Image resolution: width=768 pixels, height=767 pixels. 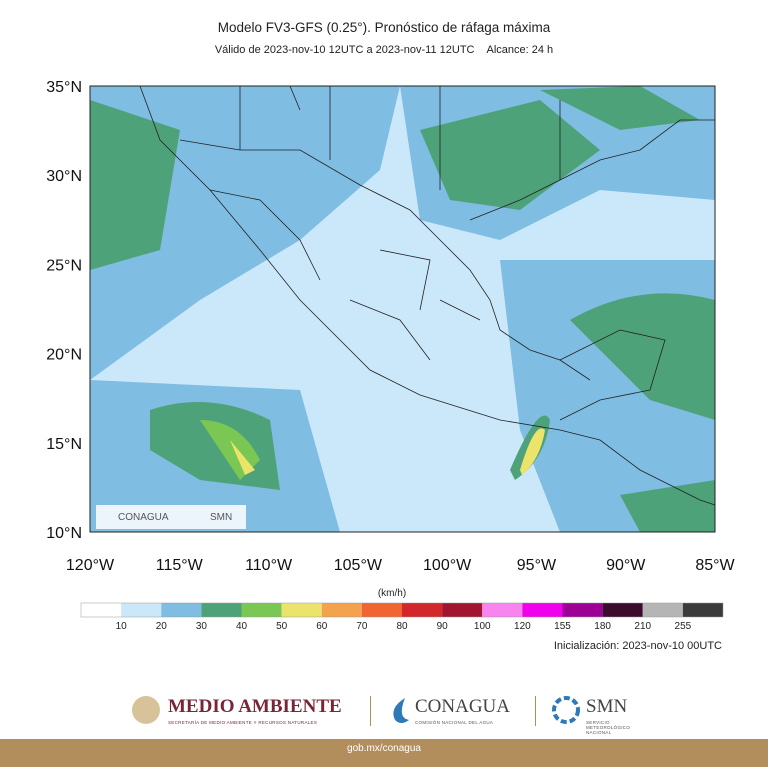 What do you see at coordinates (520, 50) in the screenshot?
I see `forecast-range: Alcance: 24 h` at bounding box center [520, 50].